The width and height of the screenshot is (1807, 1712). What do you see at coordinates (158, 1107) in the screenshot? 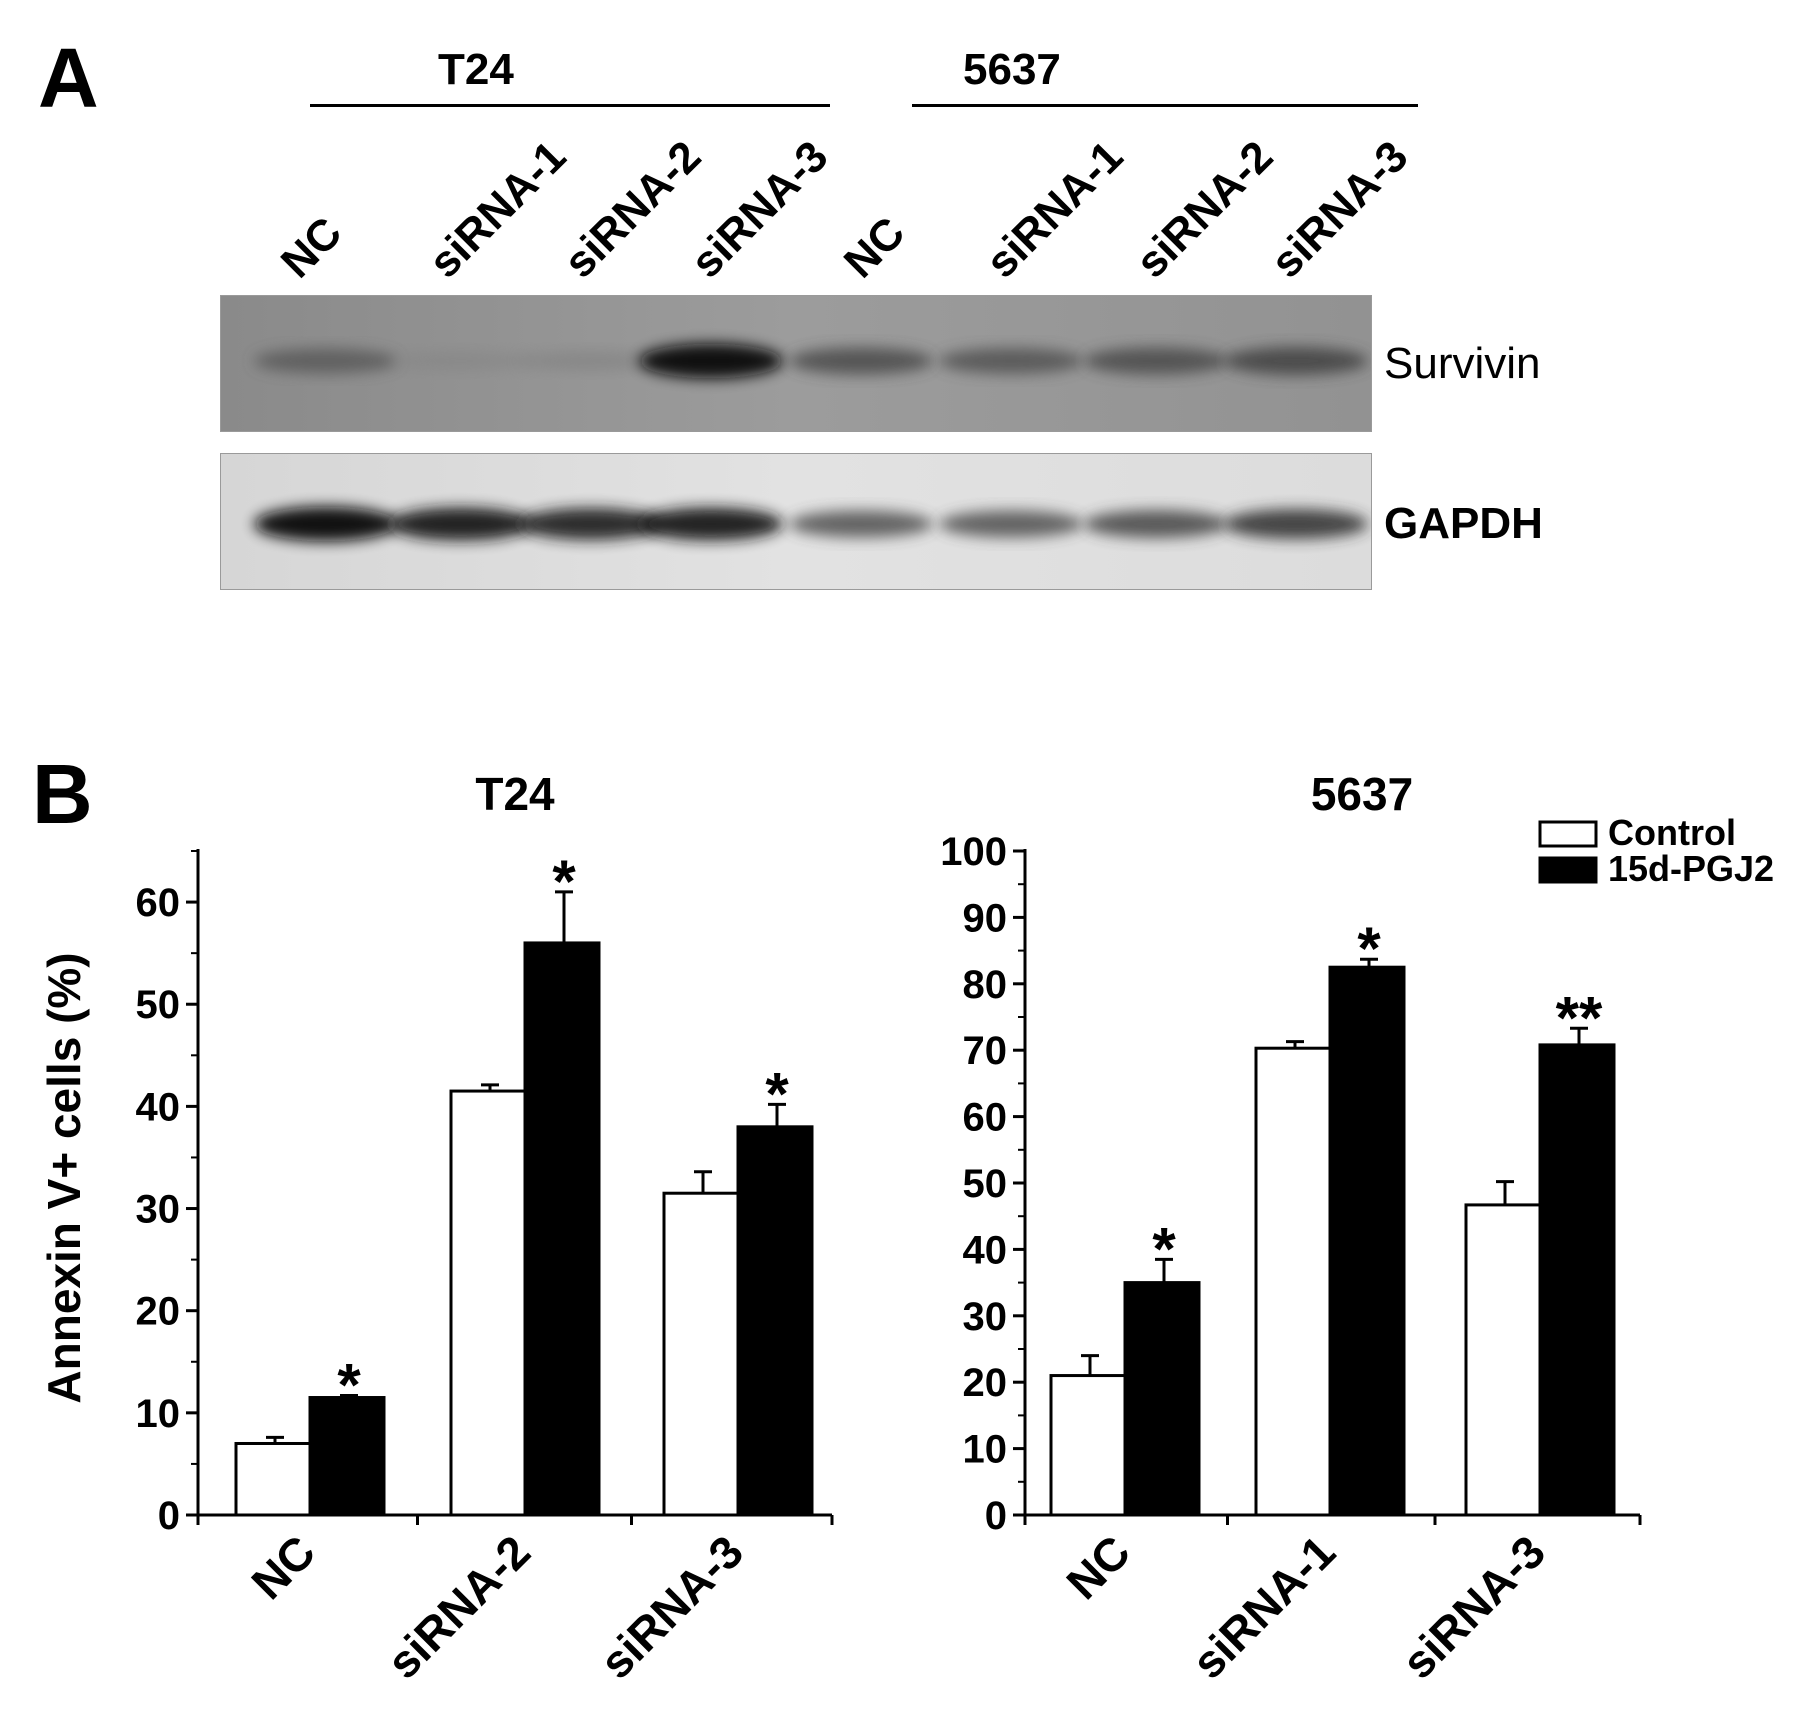
I see `chart-t24-ytick-label-40: 40` at bounding box center [158, 1107].